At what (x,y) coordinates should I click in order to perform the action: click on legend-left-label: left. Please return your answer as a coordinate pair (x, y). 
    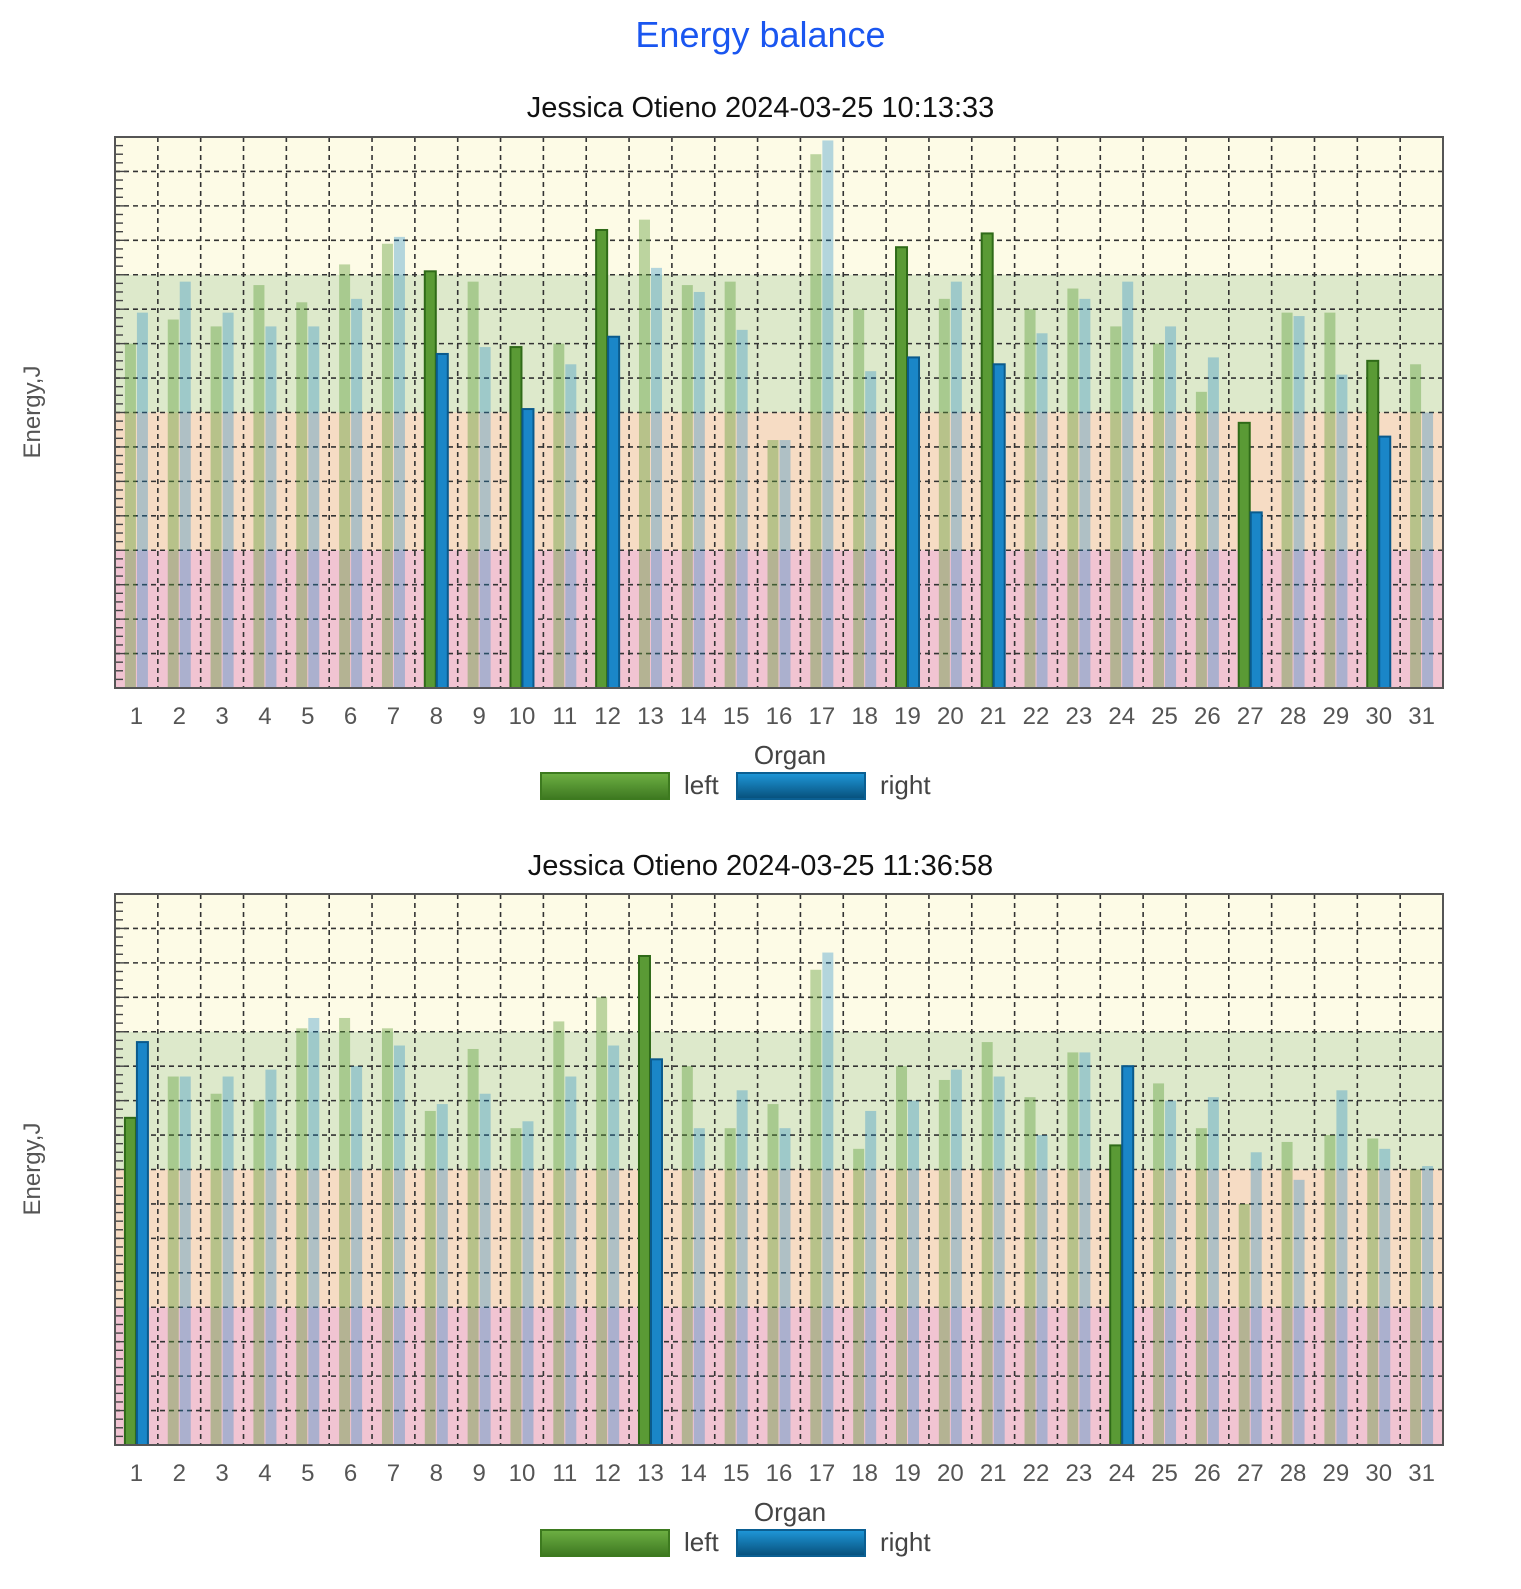
    Looking at the image, I should click on (701, 1542).